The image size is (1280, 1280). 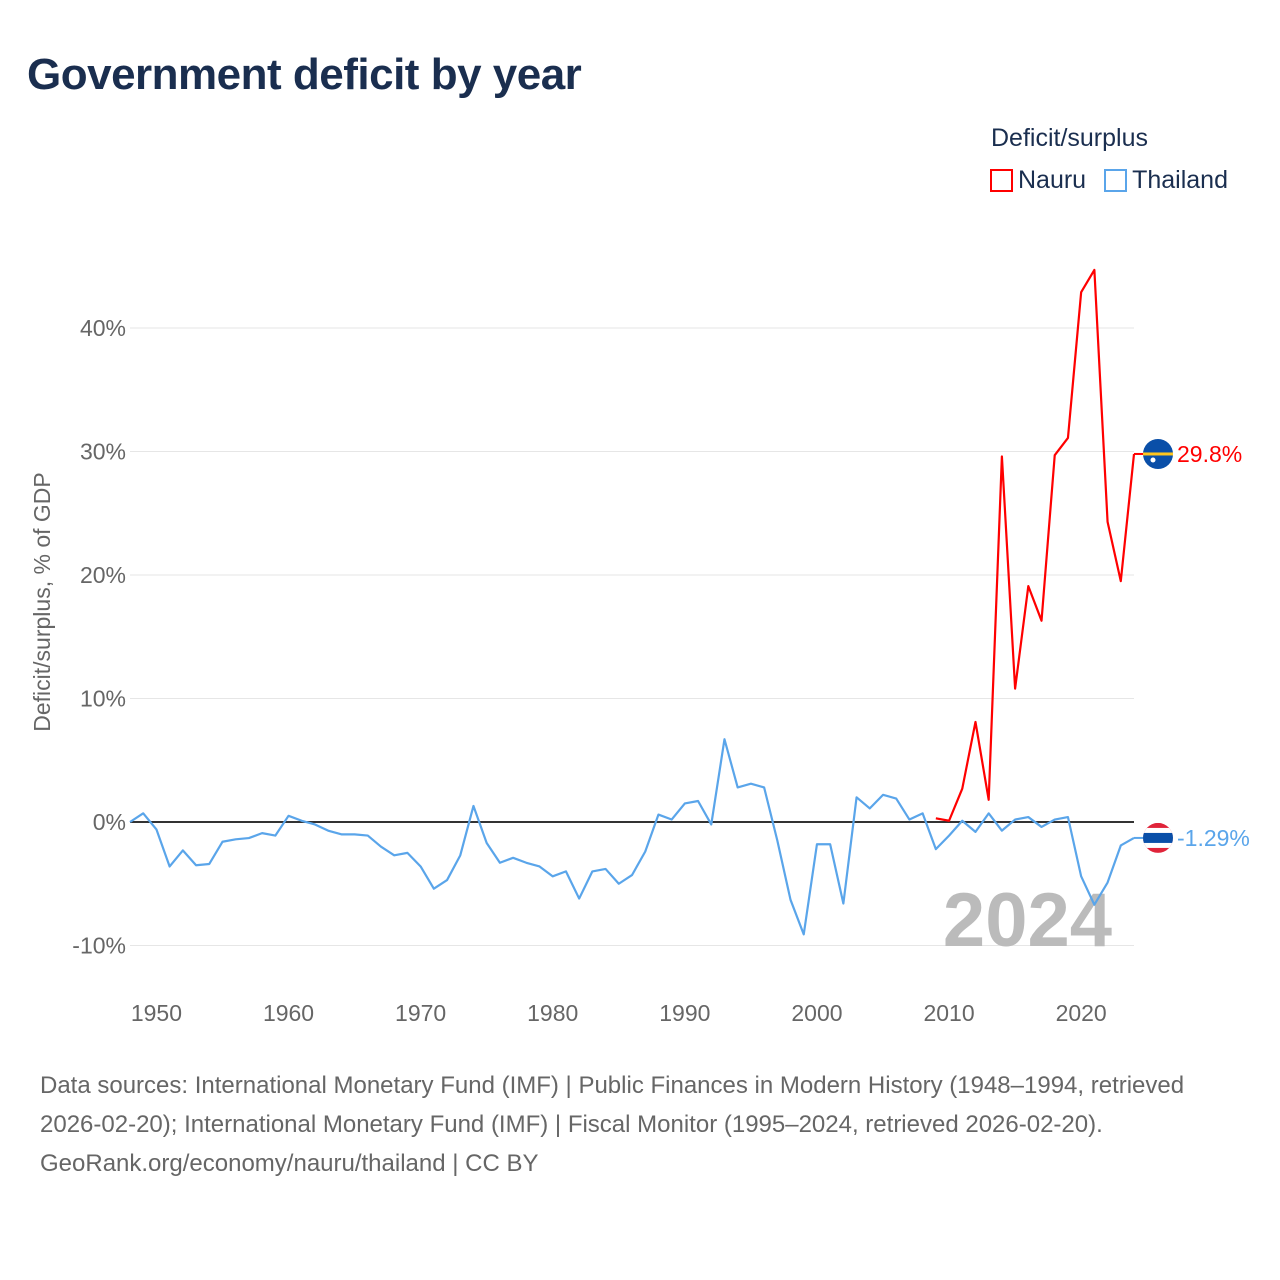 What do you see at coordinates (109, 822) in the screenshot?
I see `y-tick-label: 0%` at bounding box center [109, 822].